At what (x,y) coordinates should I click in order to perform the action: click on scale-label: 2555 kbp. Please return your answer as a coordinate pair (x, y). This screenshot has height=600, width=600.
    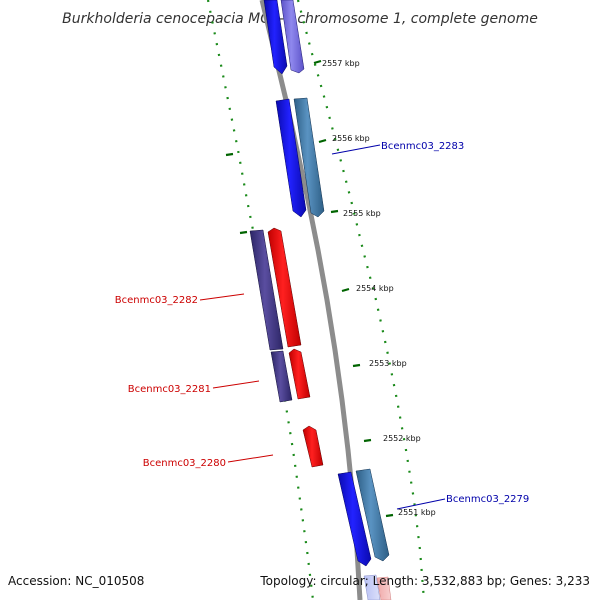
    Looking at the image, I should click on (362, 213).